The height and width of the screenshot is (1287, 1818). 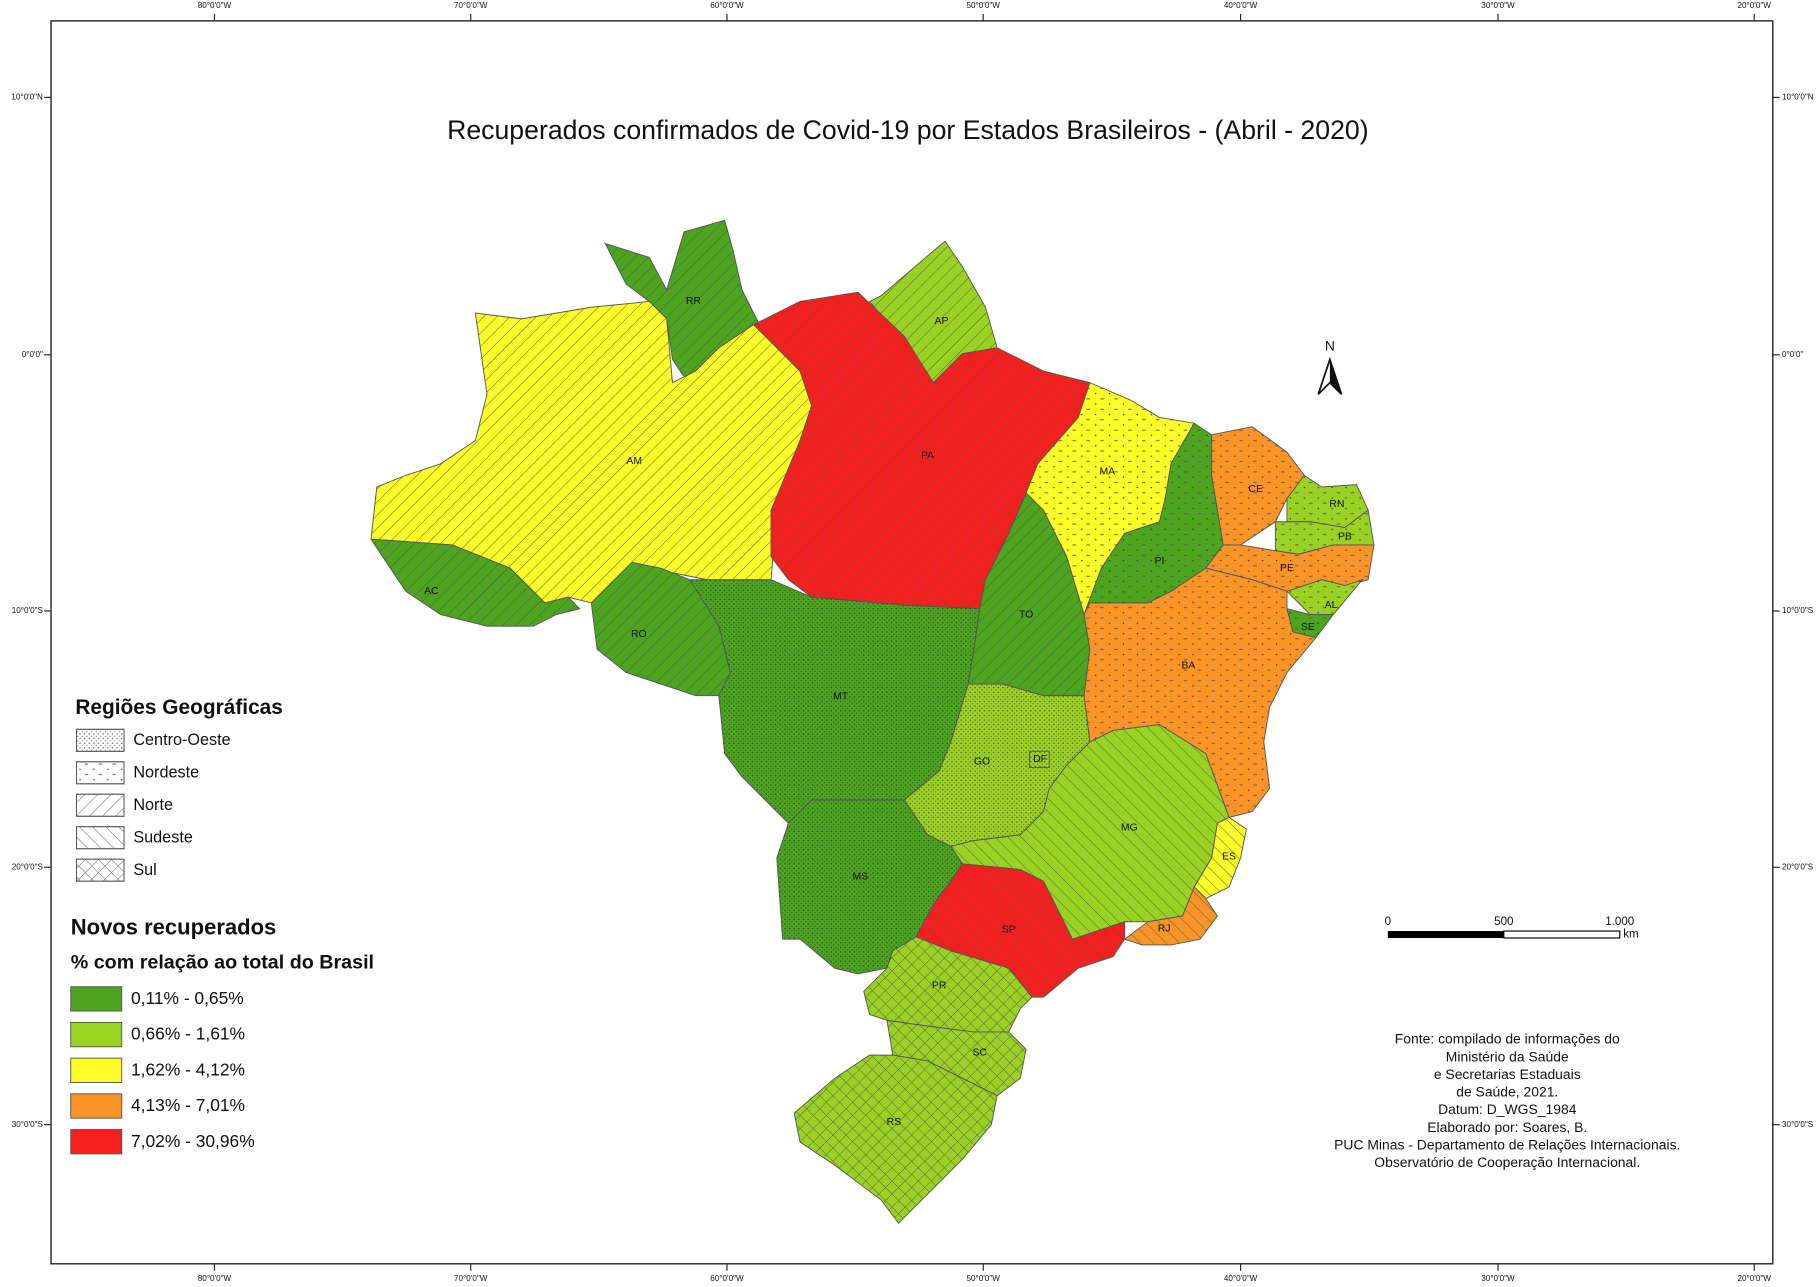 What do you see at coordinates (1241, 5) in the screenshot?
I see `lon-label-top: 40°0'0"W` at bounding box center [1241, 5].